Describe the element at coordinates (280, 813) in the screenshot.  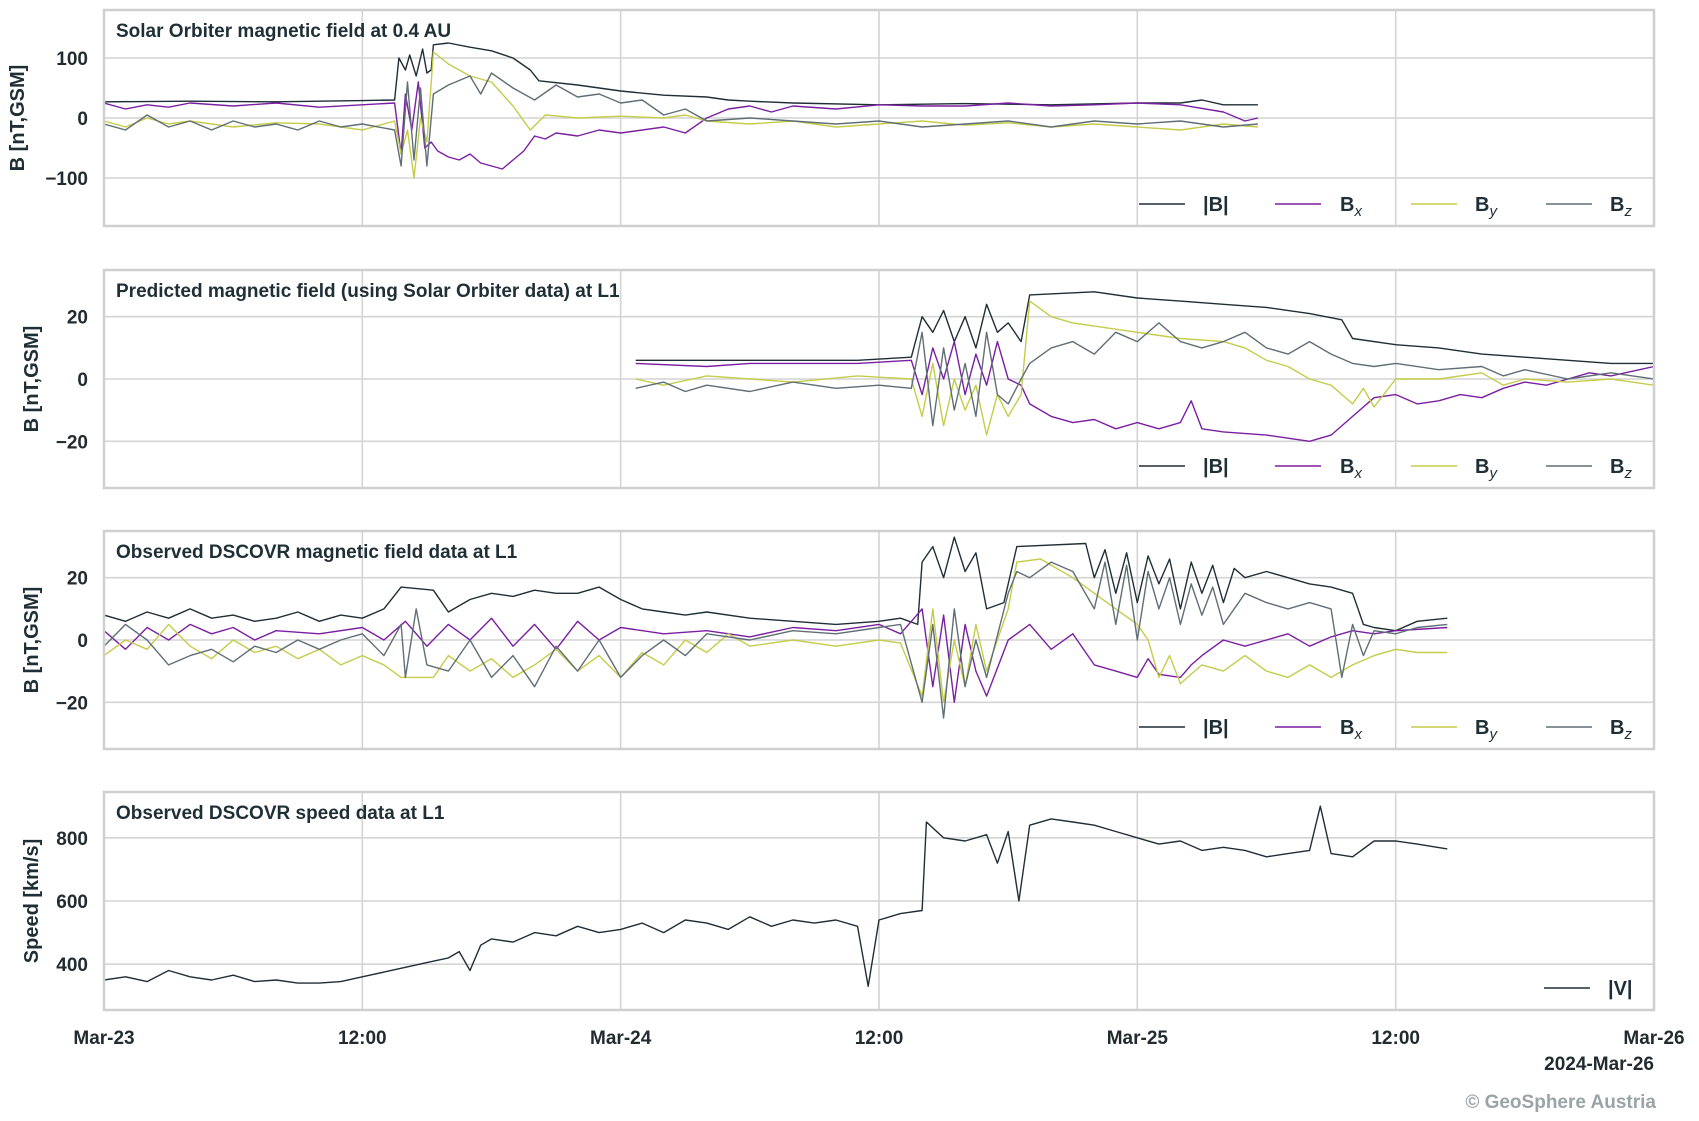
I see `panel-title: Observed DSCOVR speed data at L1` at that location.